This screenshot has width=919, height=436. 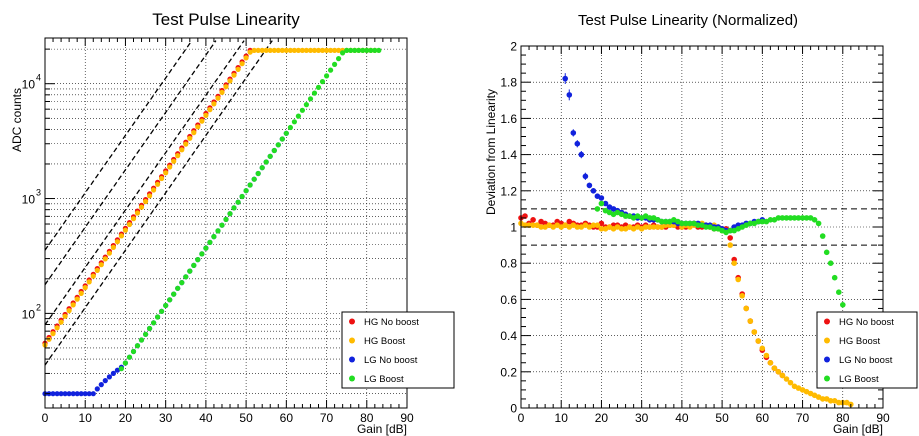 I want to click on y-tick-label: 0.4, so click(x=508, y=336).